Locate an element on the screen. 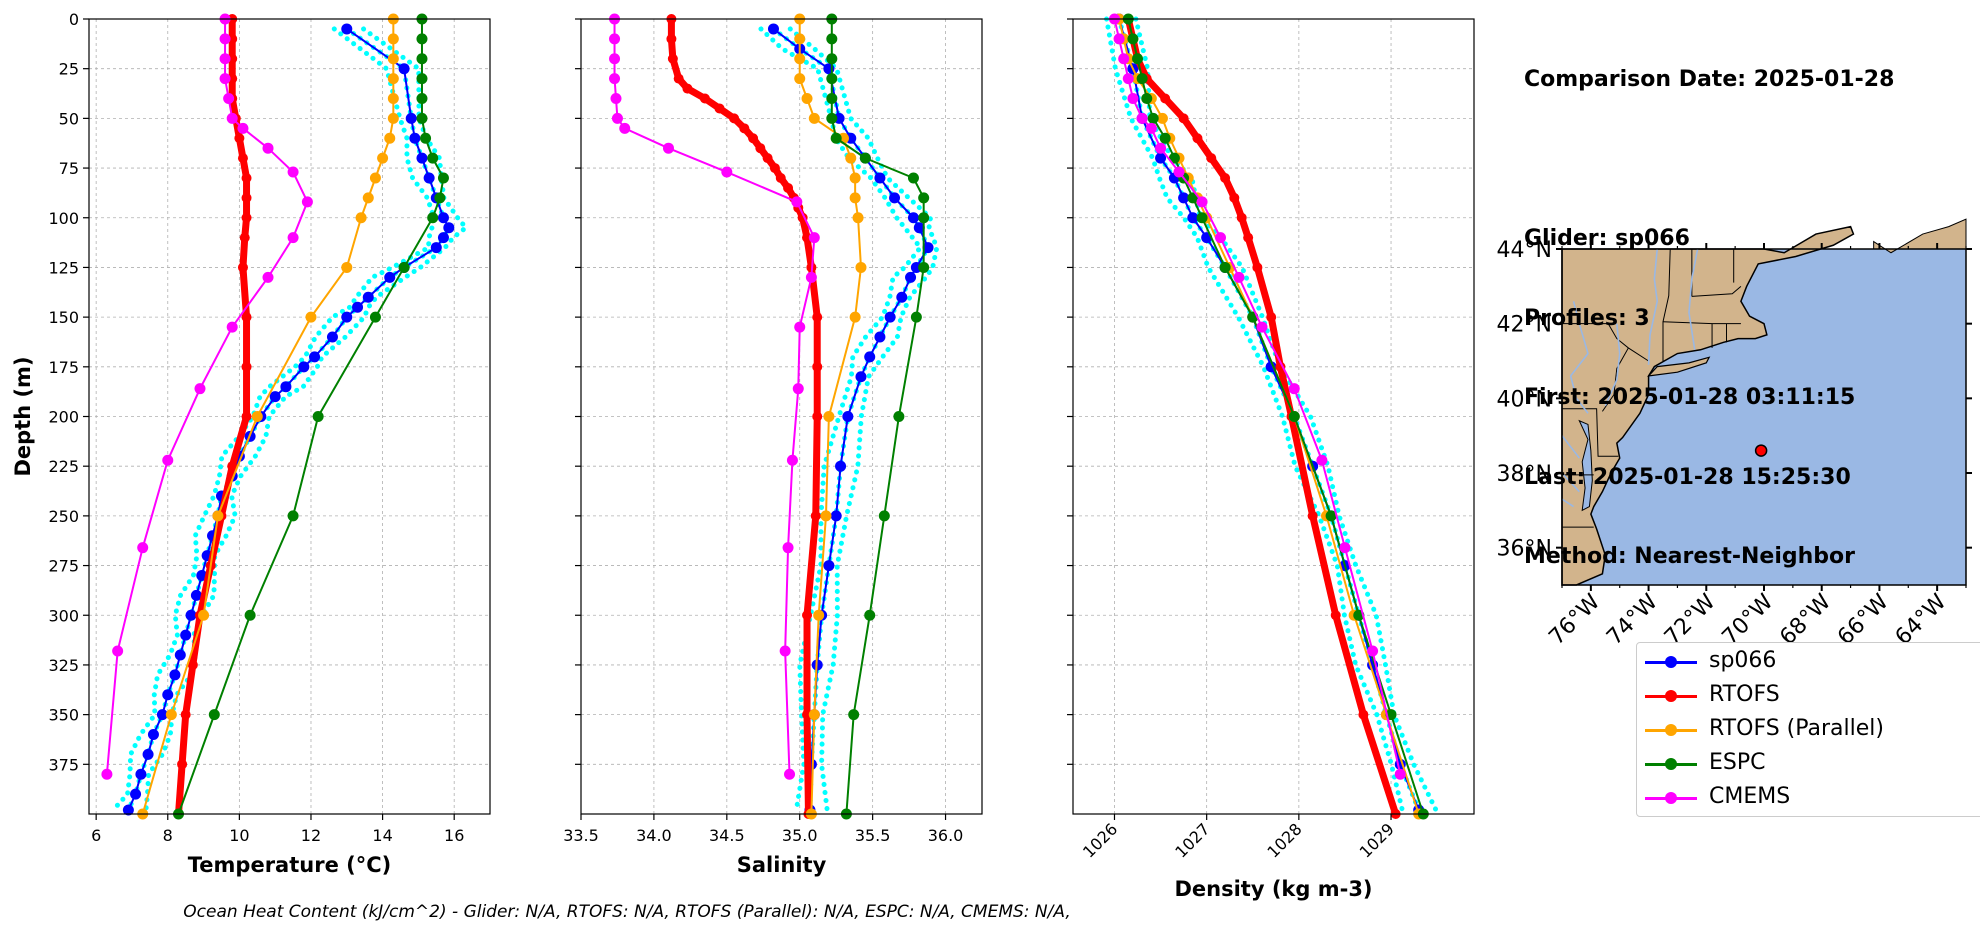 This screenshot has width=1980, height=934. x-tick-label: 35.5 is located at coordinates (873, 835).